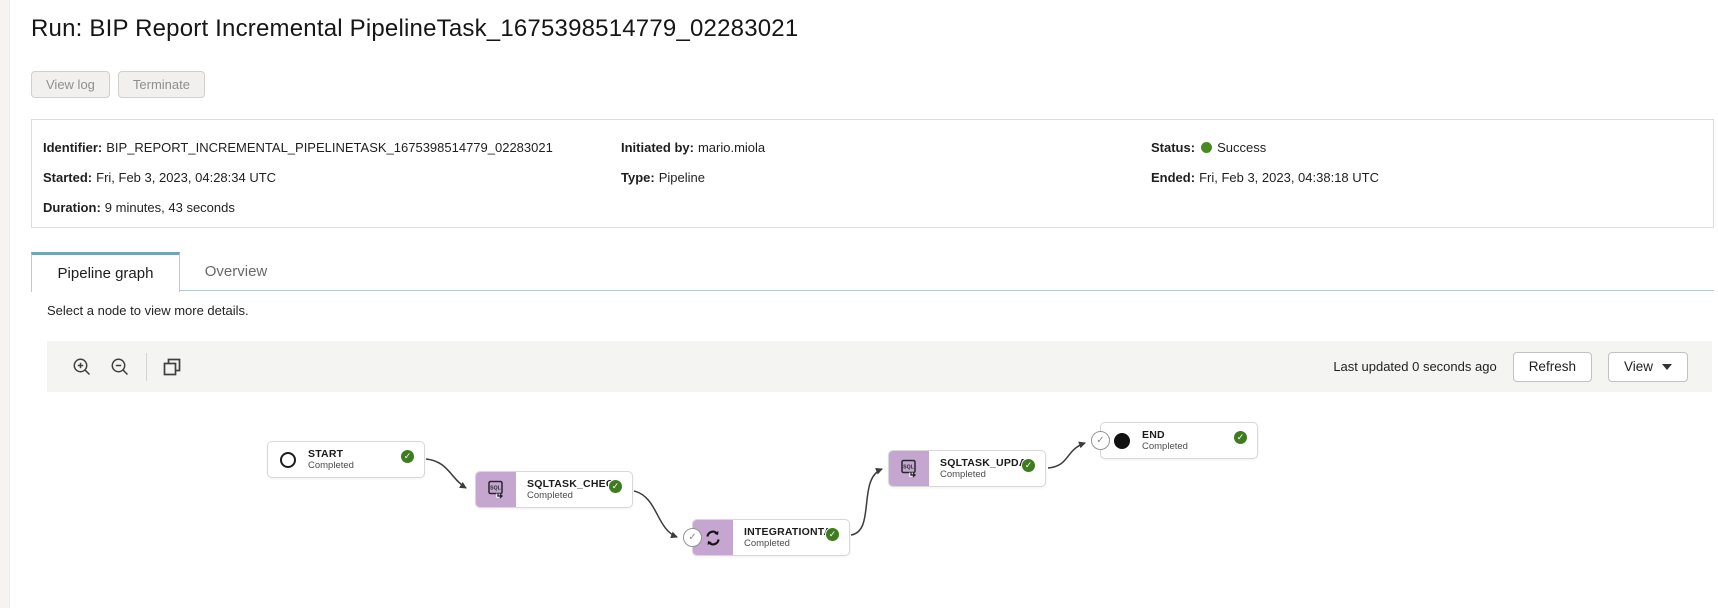 This screenshot has width=1718, height=608. What do you see at coordinates (105, 272) in the screenshot?
I see `tab-pipeline-graph: Pipeline graph` at bounding box center [105, 272].